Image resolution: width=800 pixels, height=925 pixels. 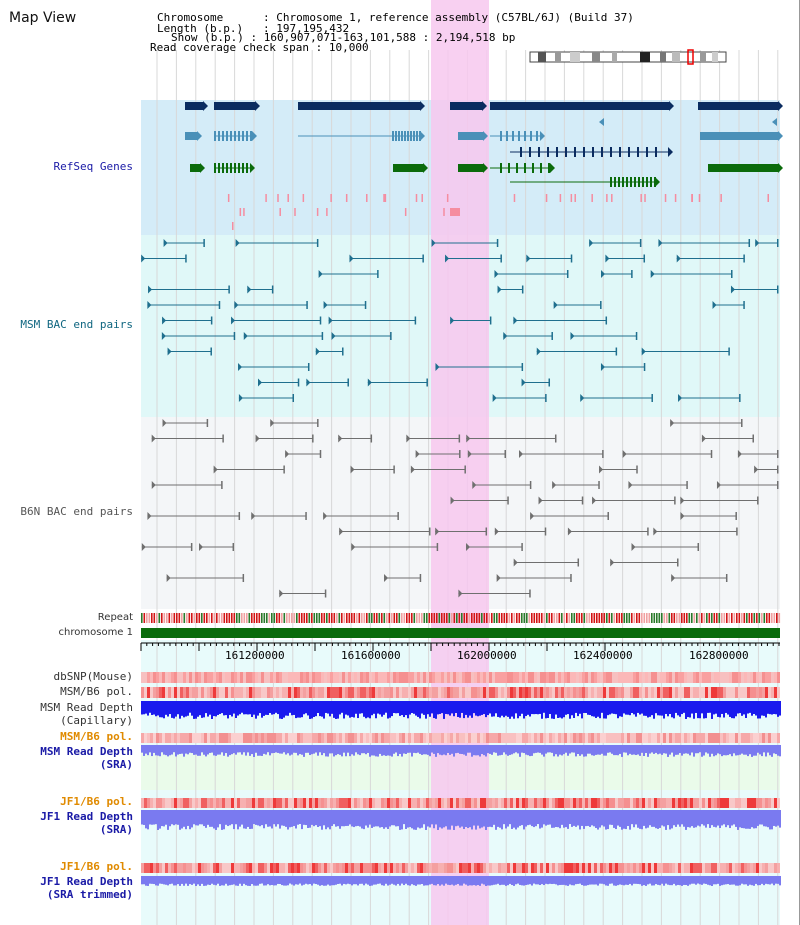 I want to click on track-label-msm-depth-cap-1: MSM Read Depth, so click(x=86, y=707).